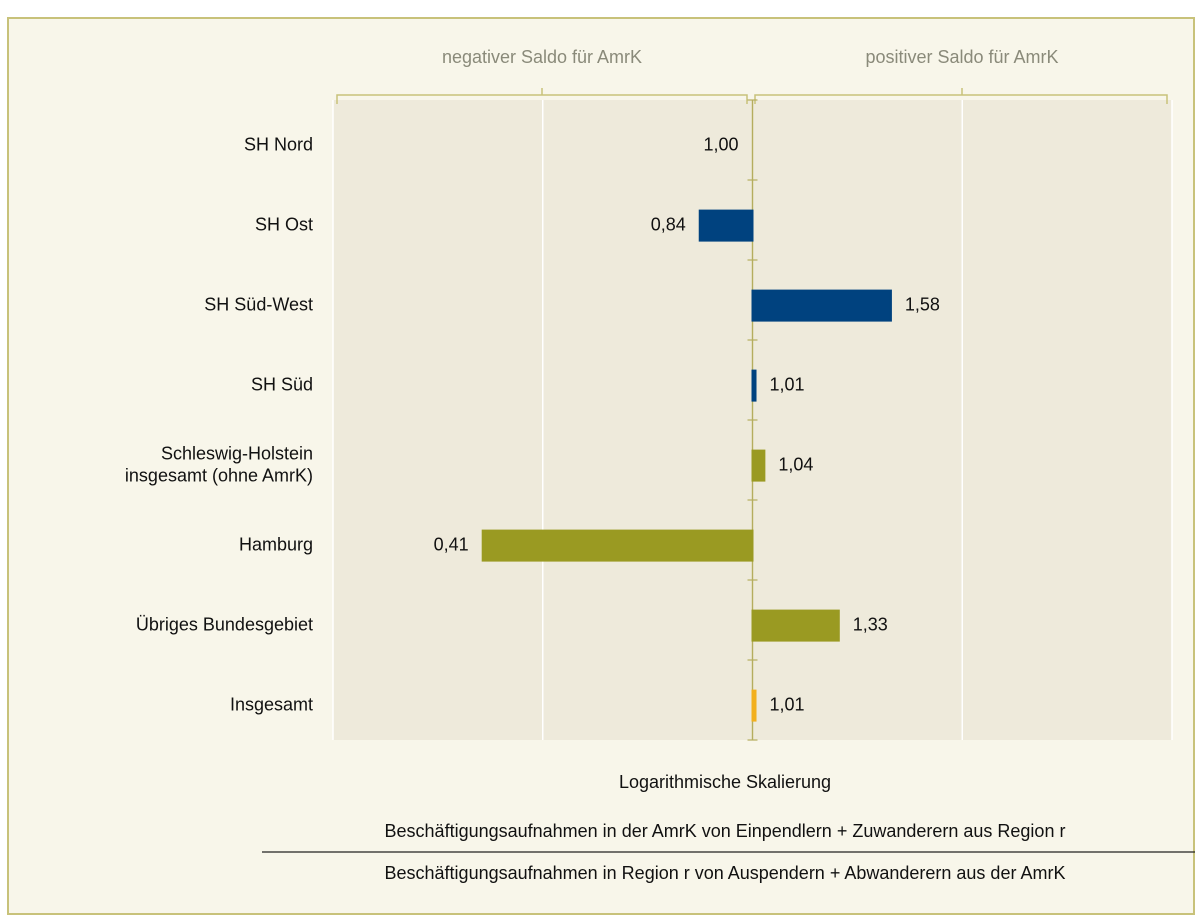 The image size is (1201, 922). Describe the element at coordinates (961, 57) in the screenshot. I see `right-note: positiver Saldo für AmrK` at that location.